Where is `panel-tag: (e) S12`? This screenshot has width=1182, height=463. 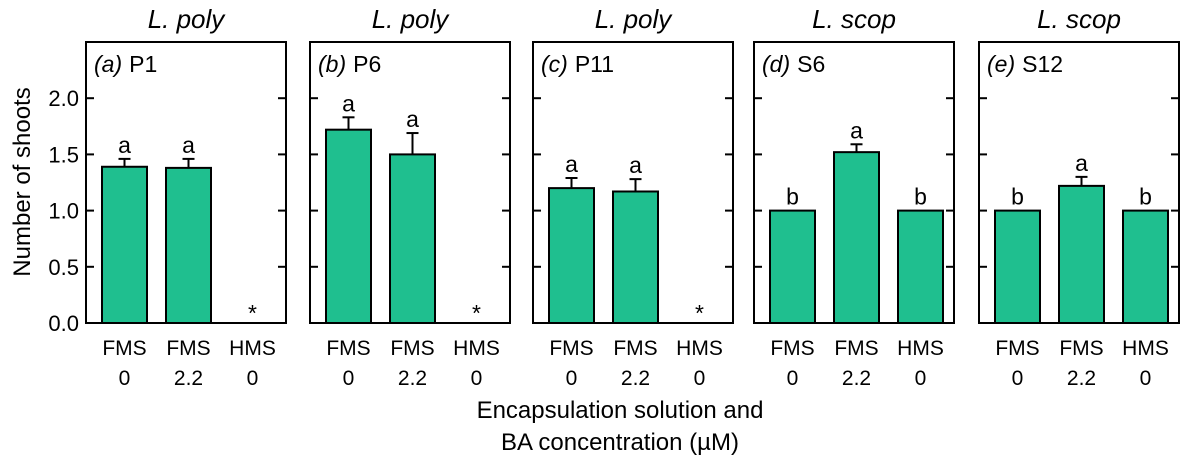 panel-tag: (e) S12 is located at coordinates (1025, 64).